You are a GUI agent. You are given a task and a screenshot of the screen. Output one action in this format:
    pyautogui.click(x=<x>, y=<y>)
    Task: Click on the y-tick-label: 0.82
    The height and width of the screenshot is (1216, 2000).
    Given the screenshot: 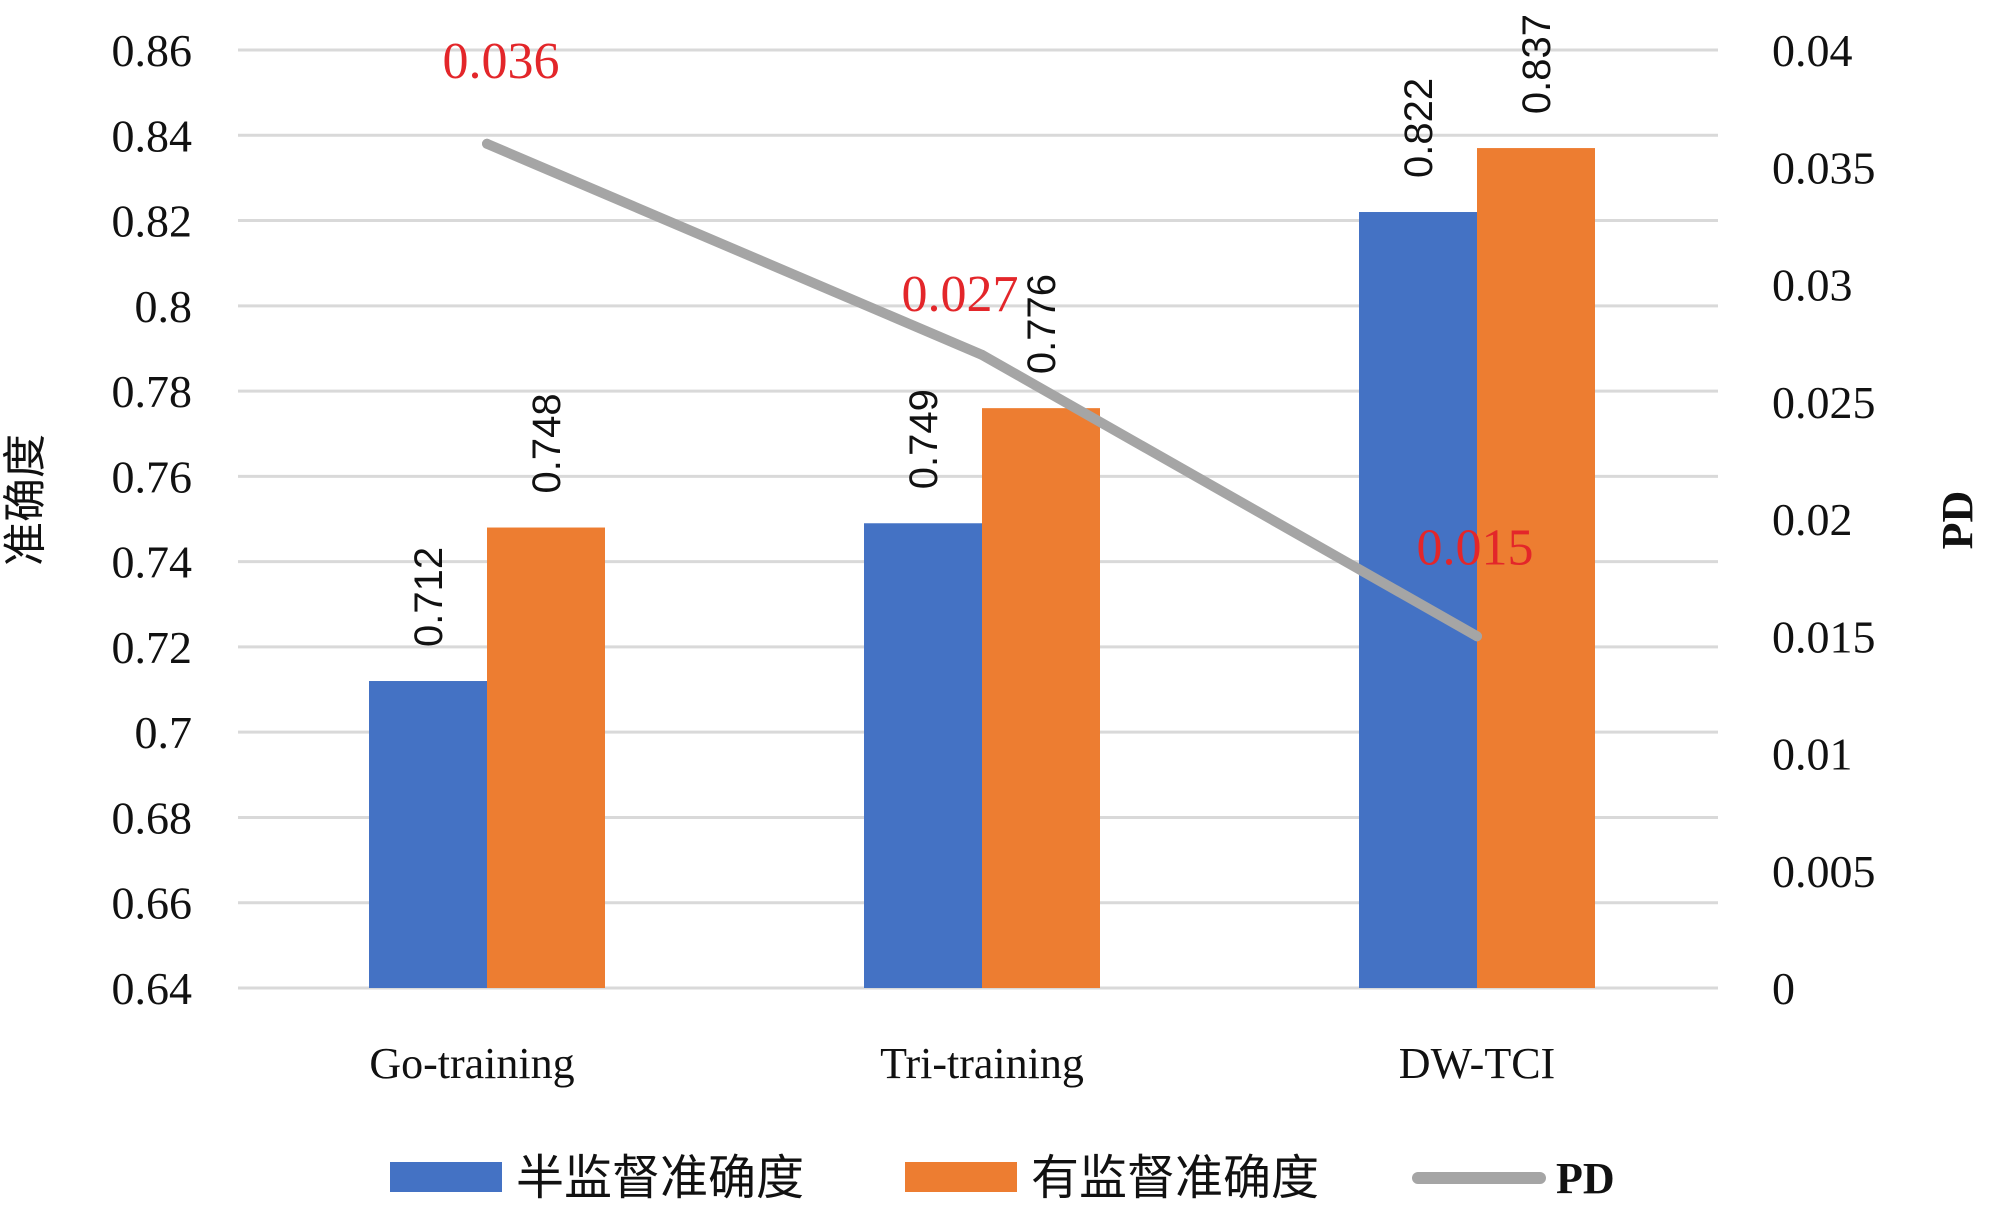 What is the action you would take?
    pyautogui.click(x=152, y=221)
    